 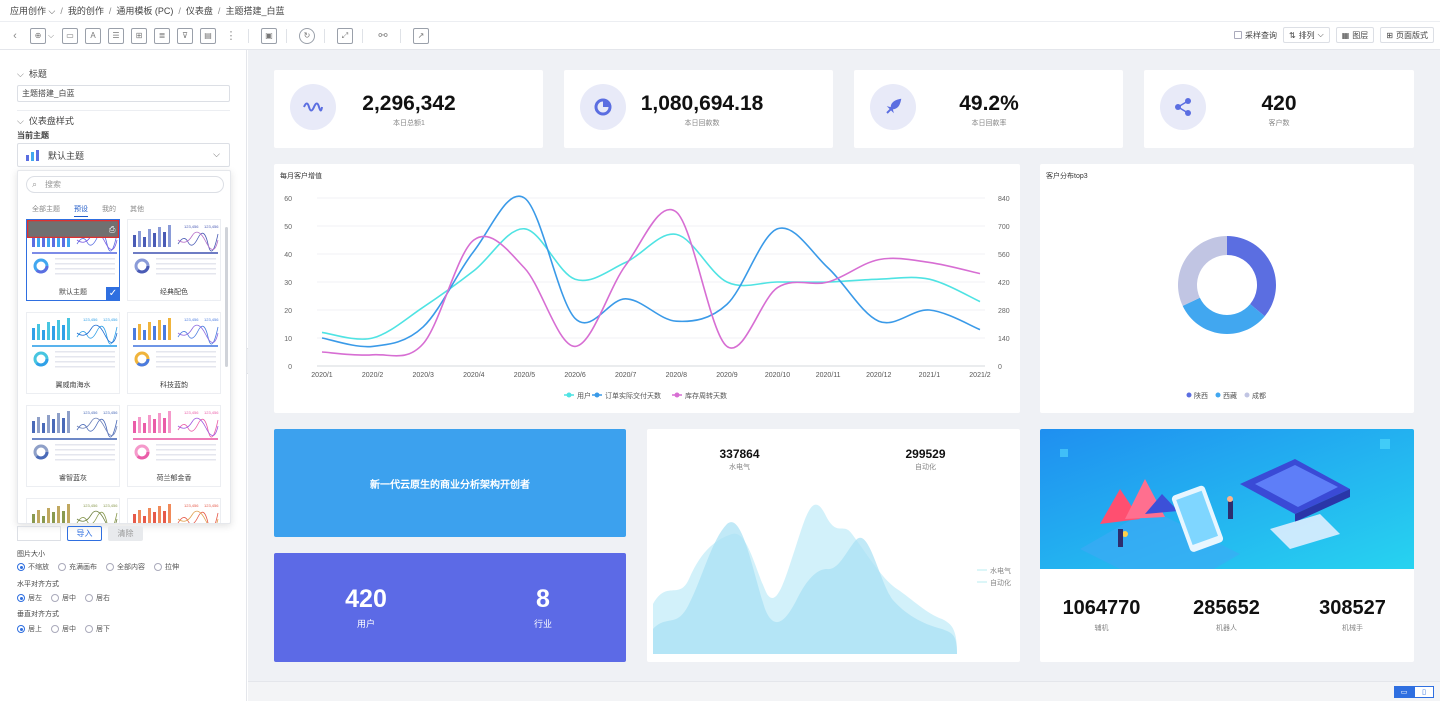 What do you see at coordinates (70, 35) in the screenshot?
I see `image-icon: ▭` at bounding box center [70, 35].